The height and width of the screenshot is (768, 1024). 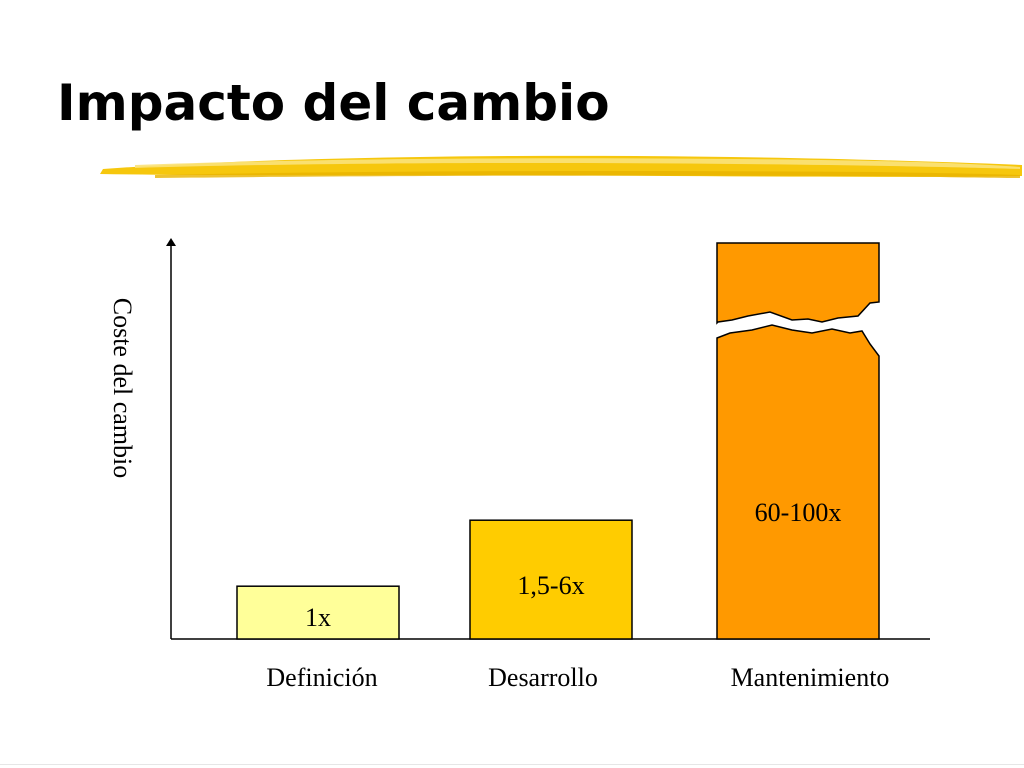 What do you see at coordinates (321, 677) in the screenshot?
I see `x-tick-label: Definición` at bounding box center [321, 677].